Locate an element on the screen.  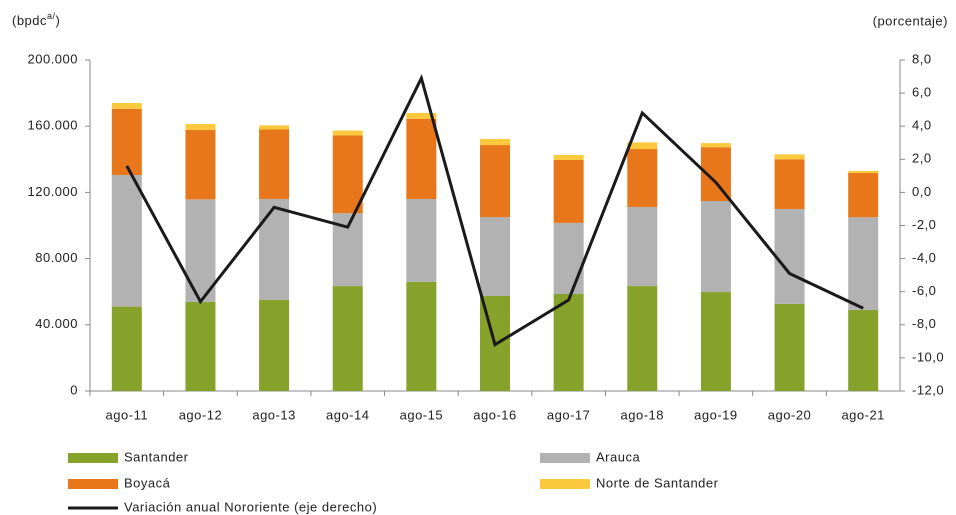
y-label-part: ) is located at coordinates (58, 20).